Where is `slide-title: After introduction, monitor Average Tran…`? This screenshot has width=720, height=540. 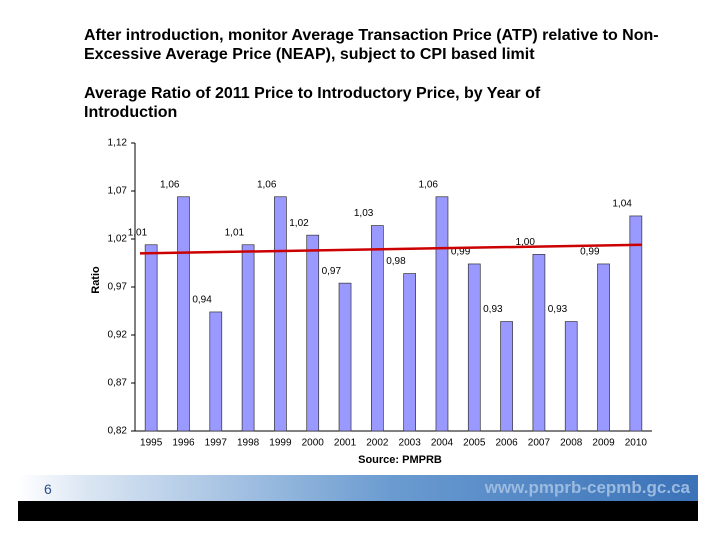 slide-title: After introduction, monitor Average Tran… is located at coordinates (371, 45).